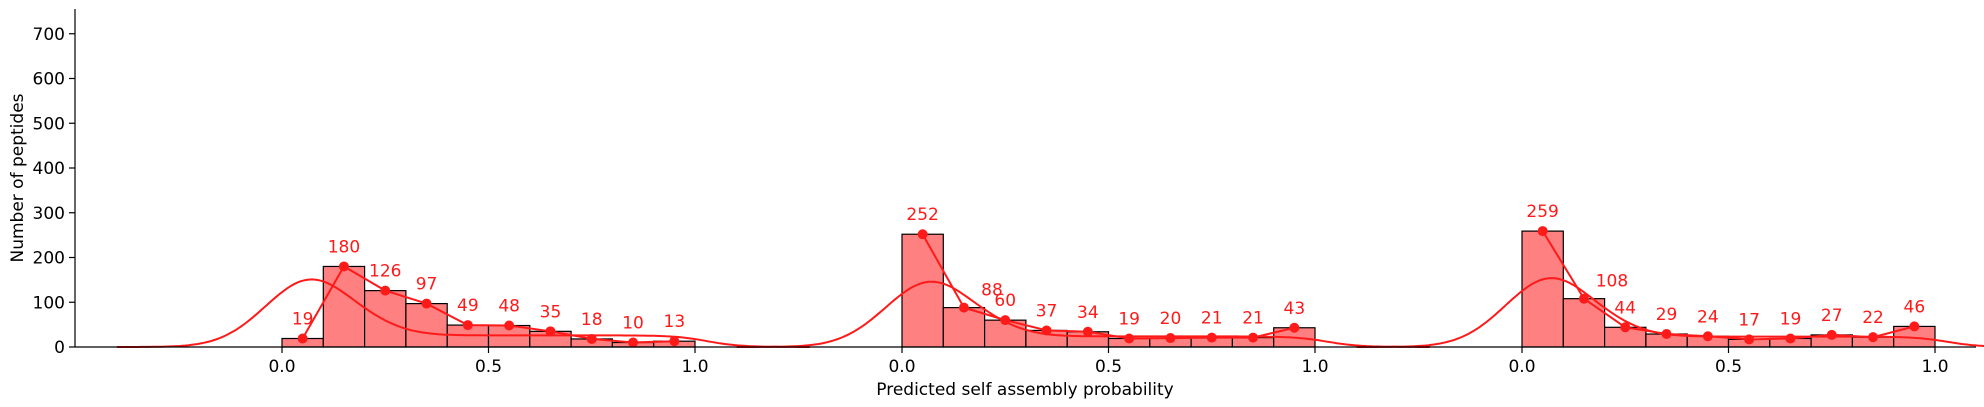 This screenshot has height=407, width=1984. Describe the element at coordinates (1832, 316) in the screenshot. I see `data-label: 27` at that location.